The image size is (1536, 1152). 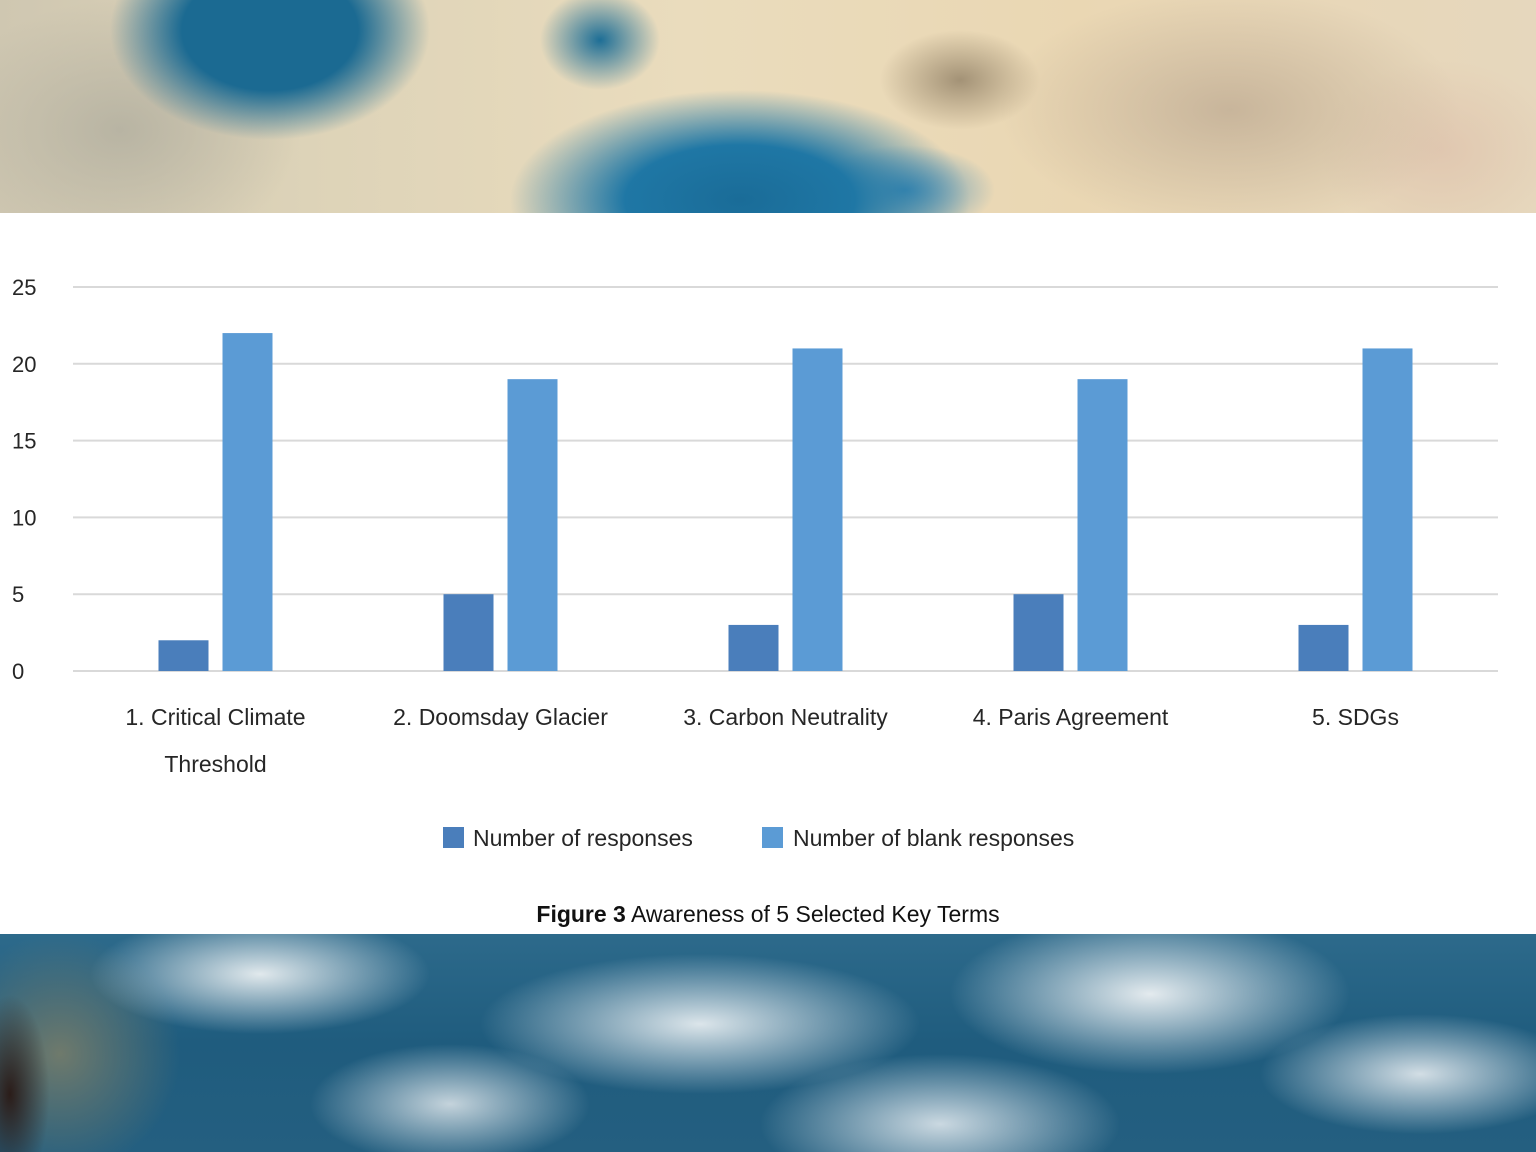 What do you see at coordinates (24, 364) in the screenshot?
I see `y-tick-label: 20` at bounding box center [24, 364].